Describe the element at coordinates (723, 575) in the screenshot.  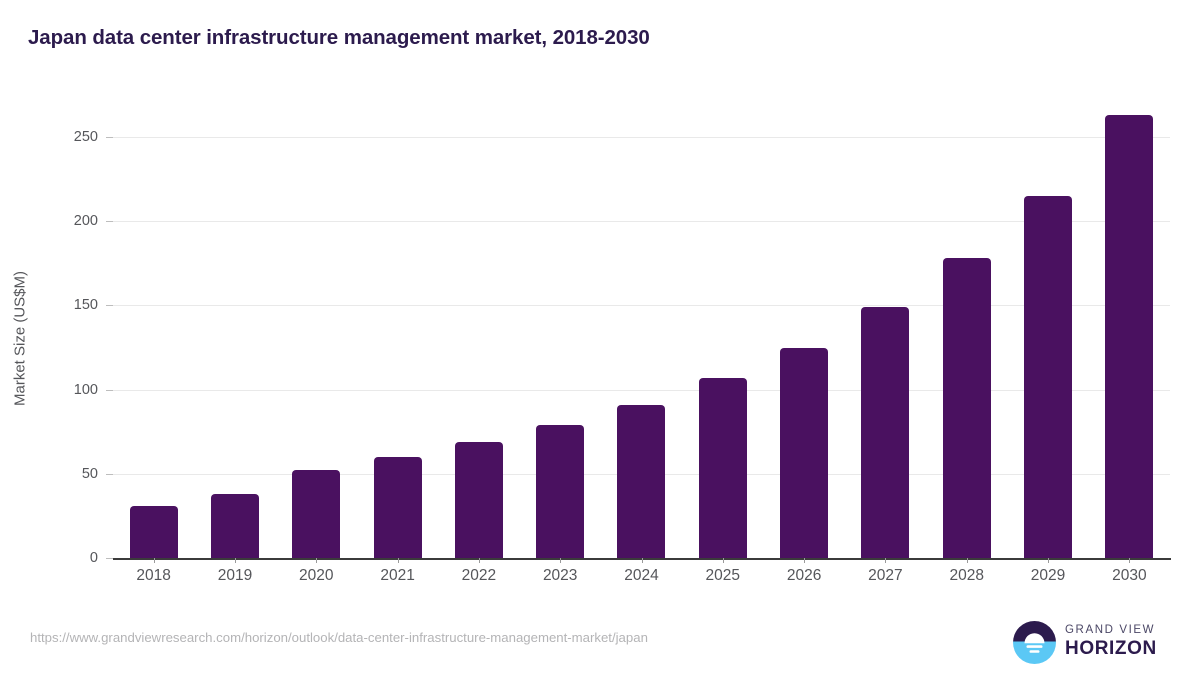
I see `x-axis-tick-label: 2025` at that location.